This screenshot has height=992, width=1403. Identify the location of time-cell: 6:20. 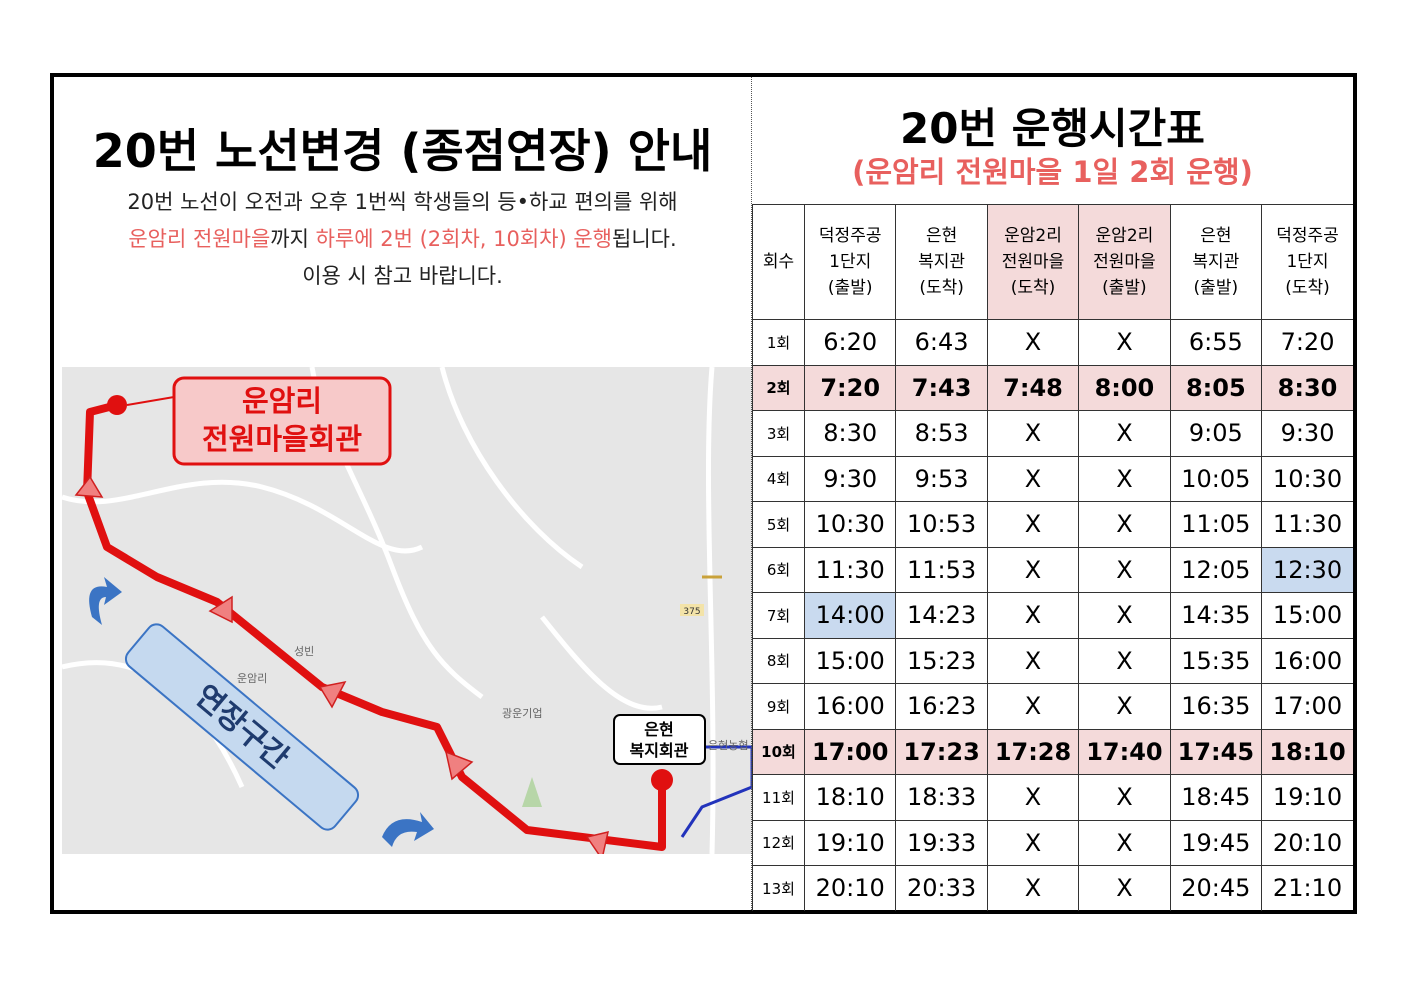
(850, 342).